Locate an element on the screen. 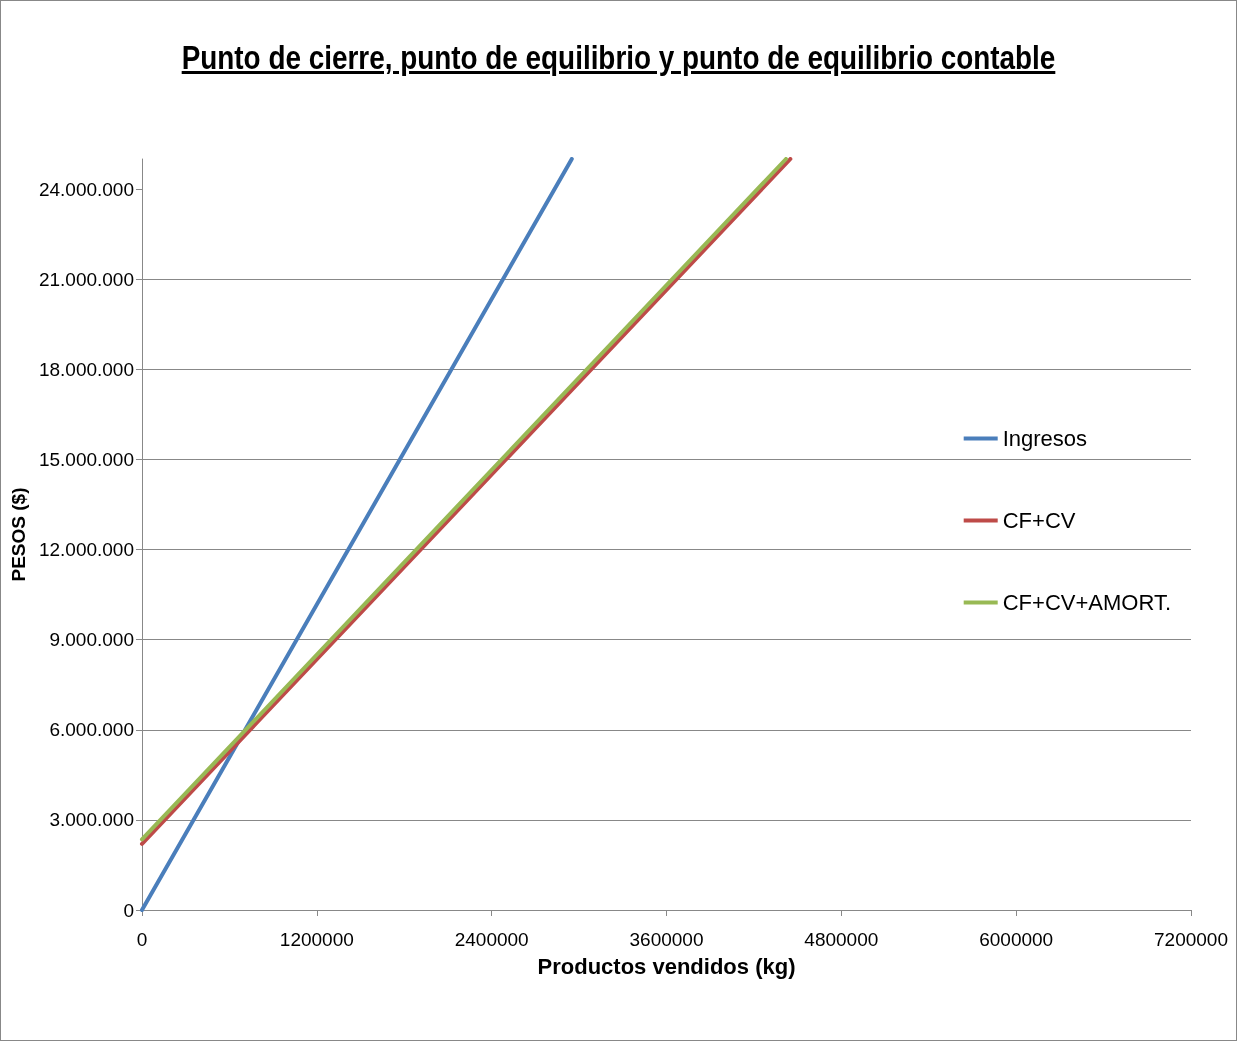  x-tick-label: 0 is located at coordinates (142, 939).